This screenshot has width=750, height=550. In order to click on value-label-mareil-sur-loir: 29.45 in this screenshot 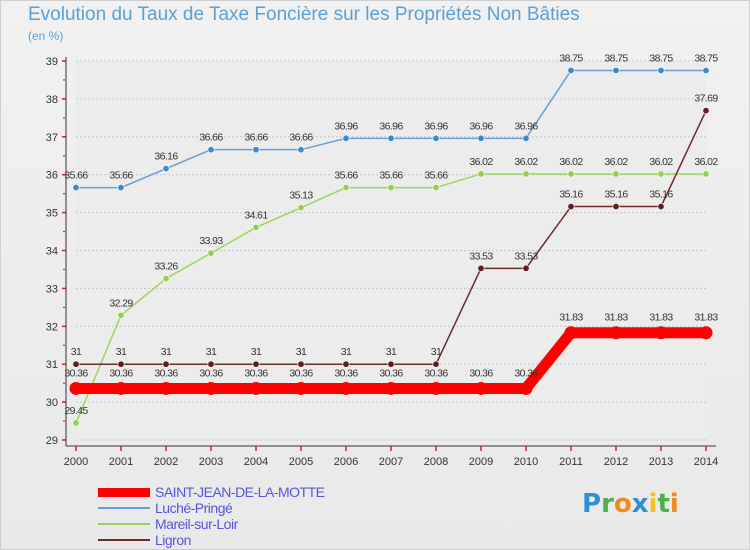, I will do `click(76, 411)`.